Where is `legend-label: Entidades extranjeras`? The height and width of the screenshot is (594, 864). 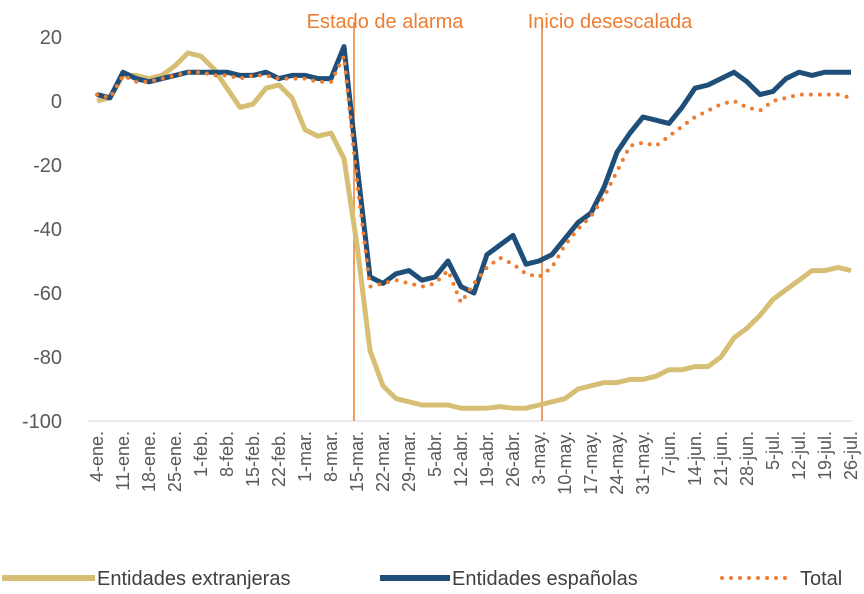
legend-label: Entidades extranjeras is located at coordinates (193, 578).